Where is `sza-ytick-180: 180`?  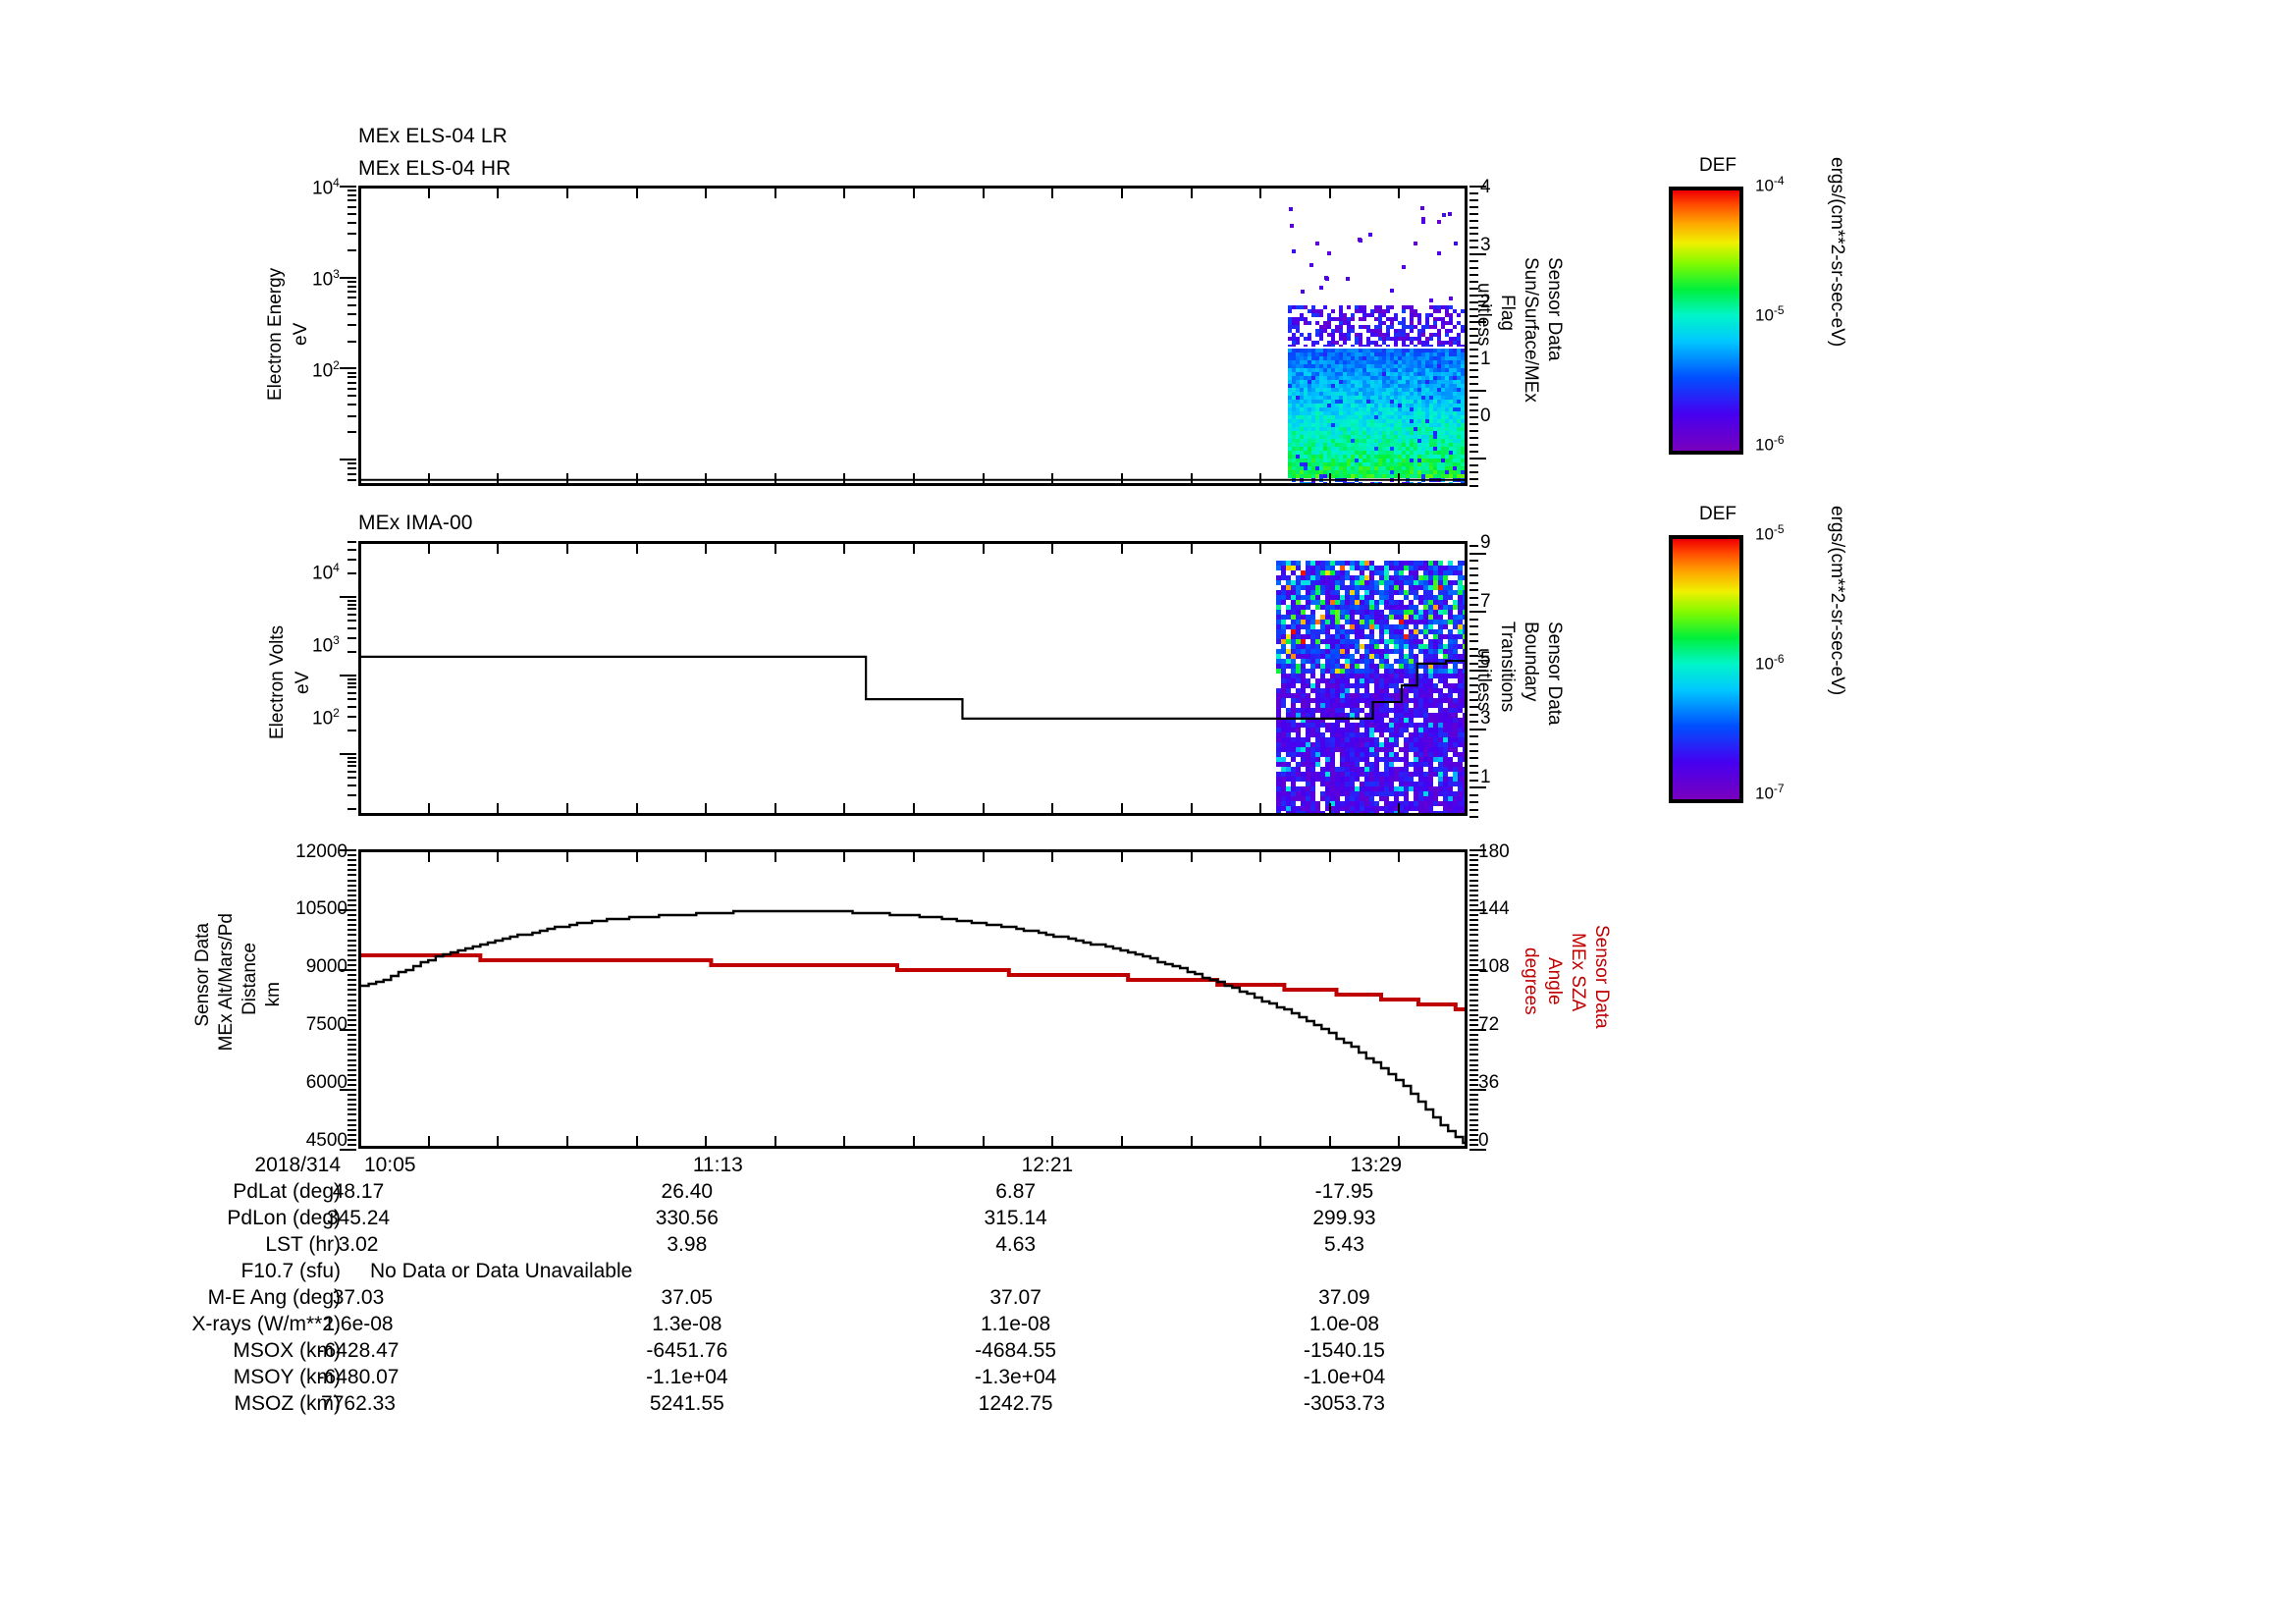 sza-ytick-180: 180 is located at coordinates (1494, 851).